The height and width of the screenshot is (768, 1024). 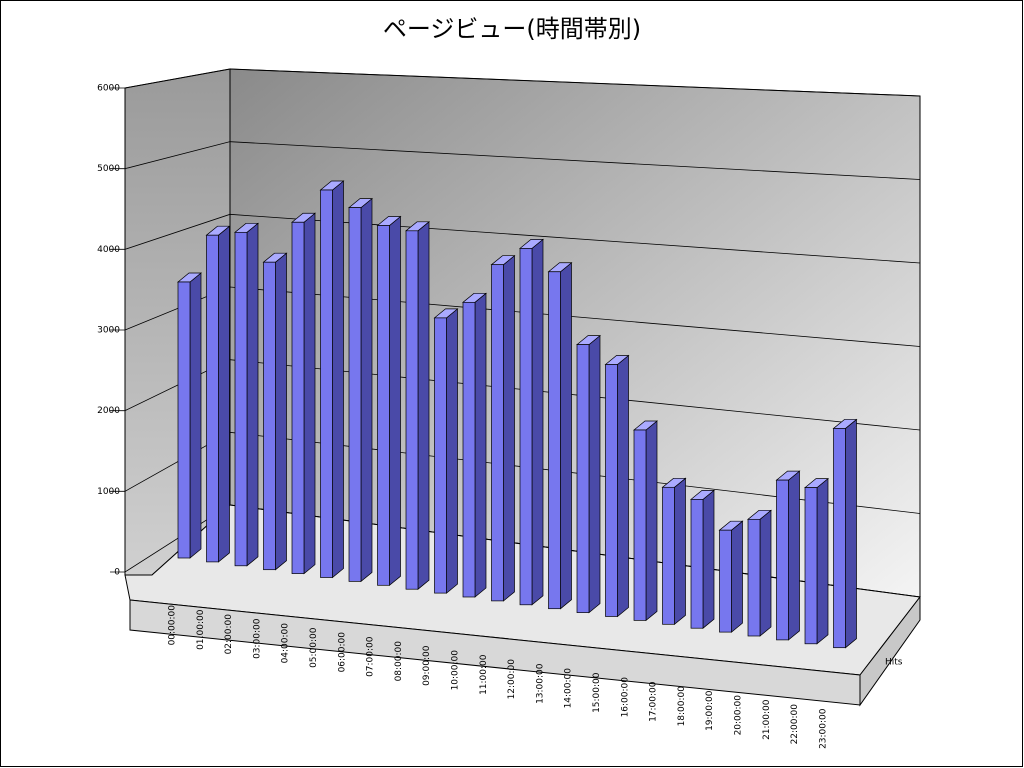 What do you see at coordinates (399, 661) in the screenshot?
I see `x-tick-label: 08:00:00` at bounding box center [399, 661].